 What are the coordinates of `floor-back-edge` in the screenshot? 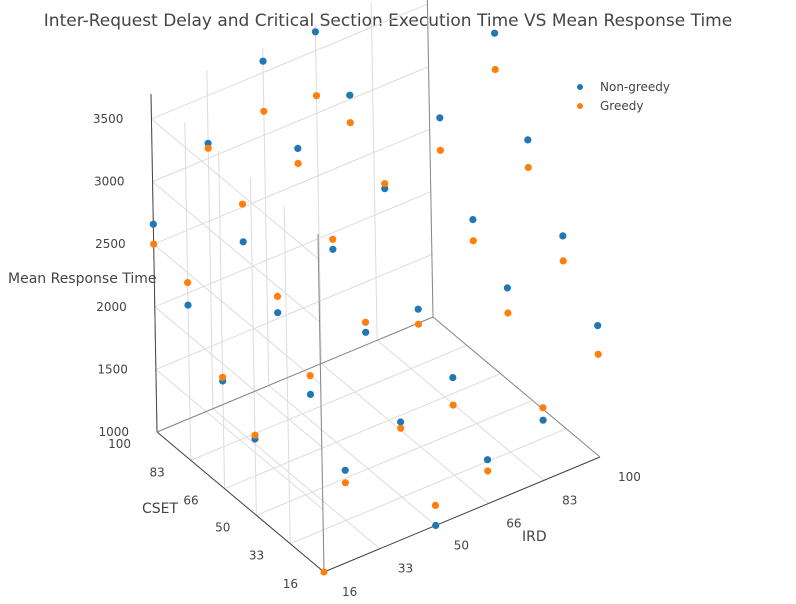 It's located at (295, 374).